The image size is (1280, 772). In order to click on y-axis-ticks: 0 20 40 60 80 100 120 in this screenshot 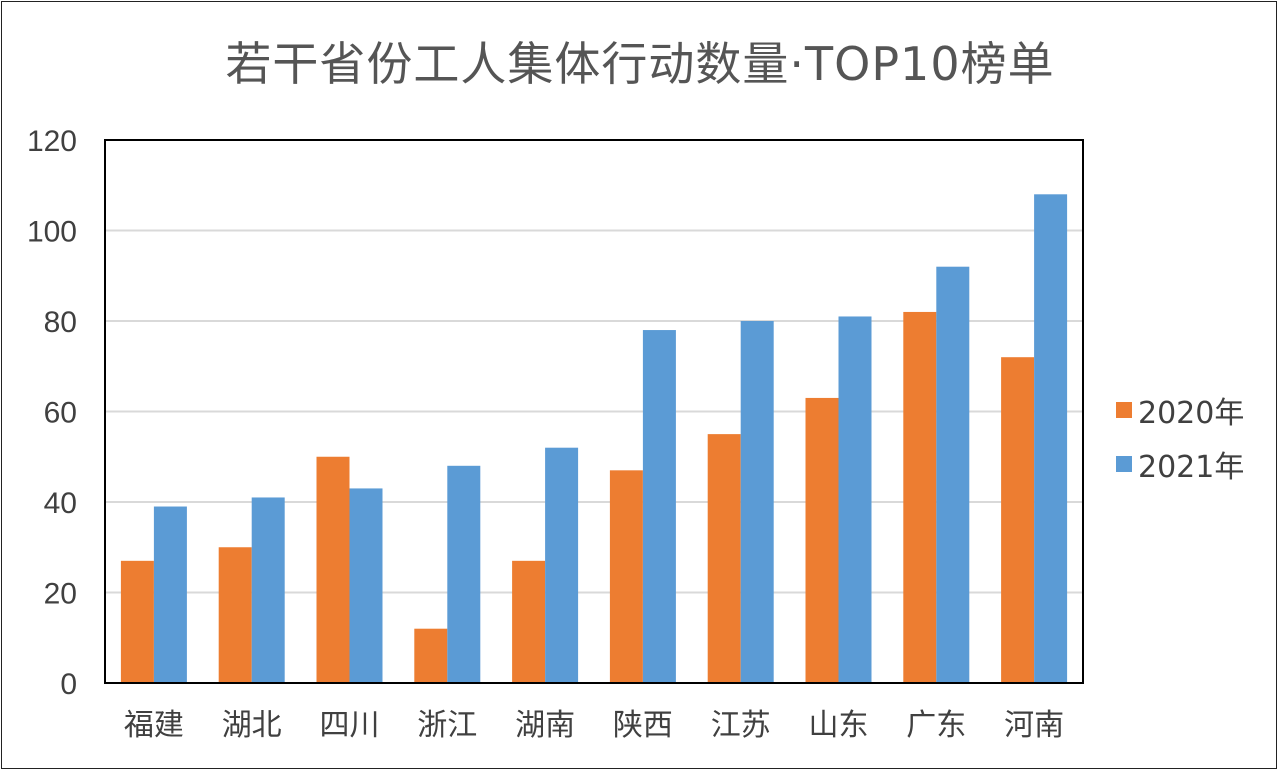, I will do `click(52, 413)`.